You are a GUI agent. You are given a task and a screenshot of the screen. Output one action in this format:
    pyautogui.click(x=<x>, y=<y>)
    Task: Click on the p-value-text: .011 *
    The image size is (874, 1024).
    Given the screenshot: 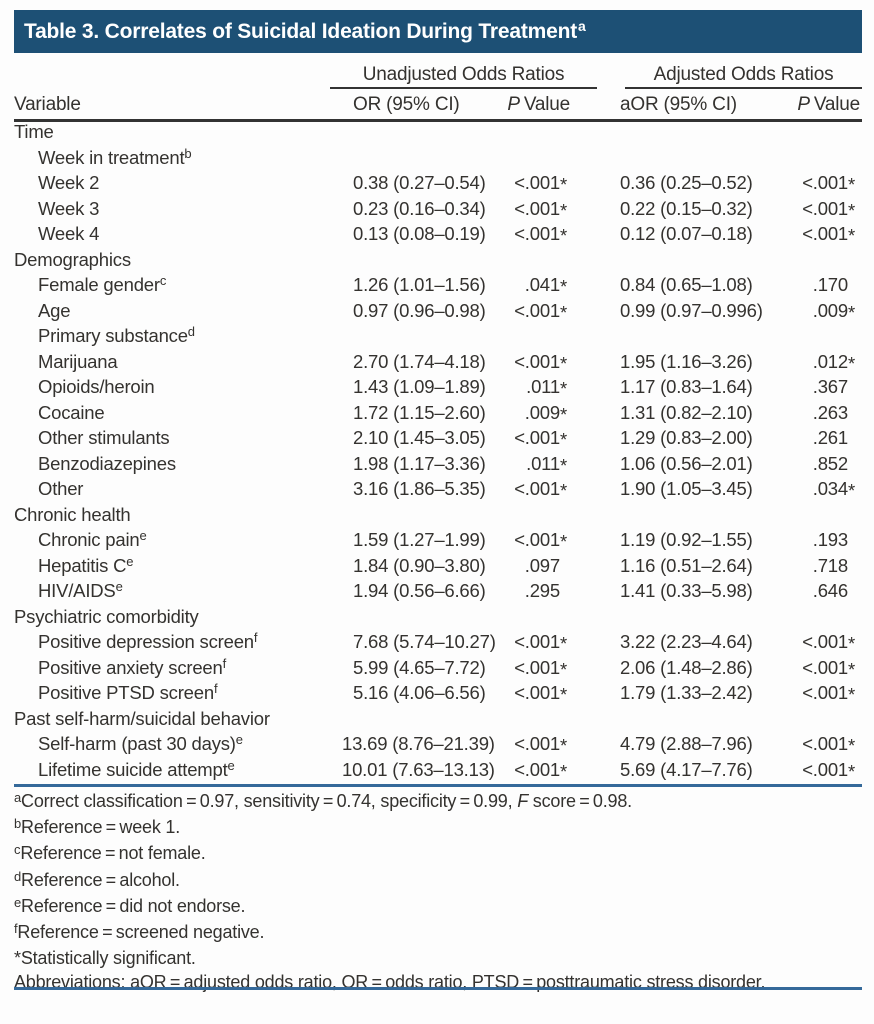 What is the action you would take?
    pyautogui.click(x=546, y=464)
    